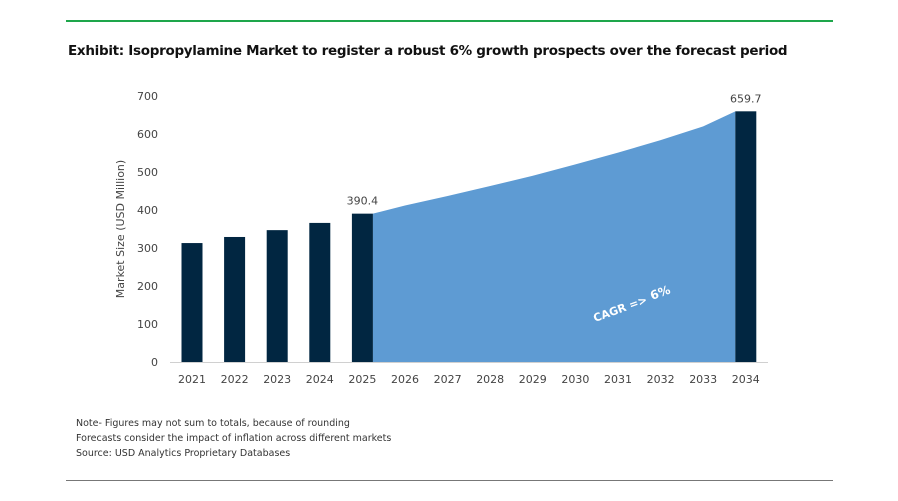 This screenshot has height=501, width=898. What do you see at coordinates (618, 379) in the screenshot?
I see `x-tick-label: 2031` at bounding box center [618, 379].